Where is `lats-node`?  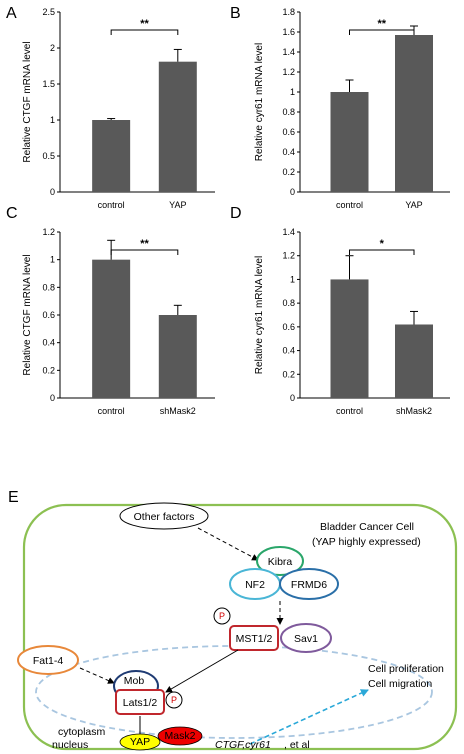 lats-node is located at coordinates (140, 702).